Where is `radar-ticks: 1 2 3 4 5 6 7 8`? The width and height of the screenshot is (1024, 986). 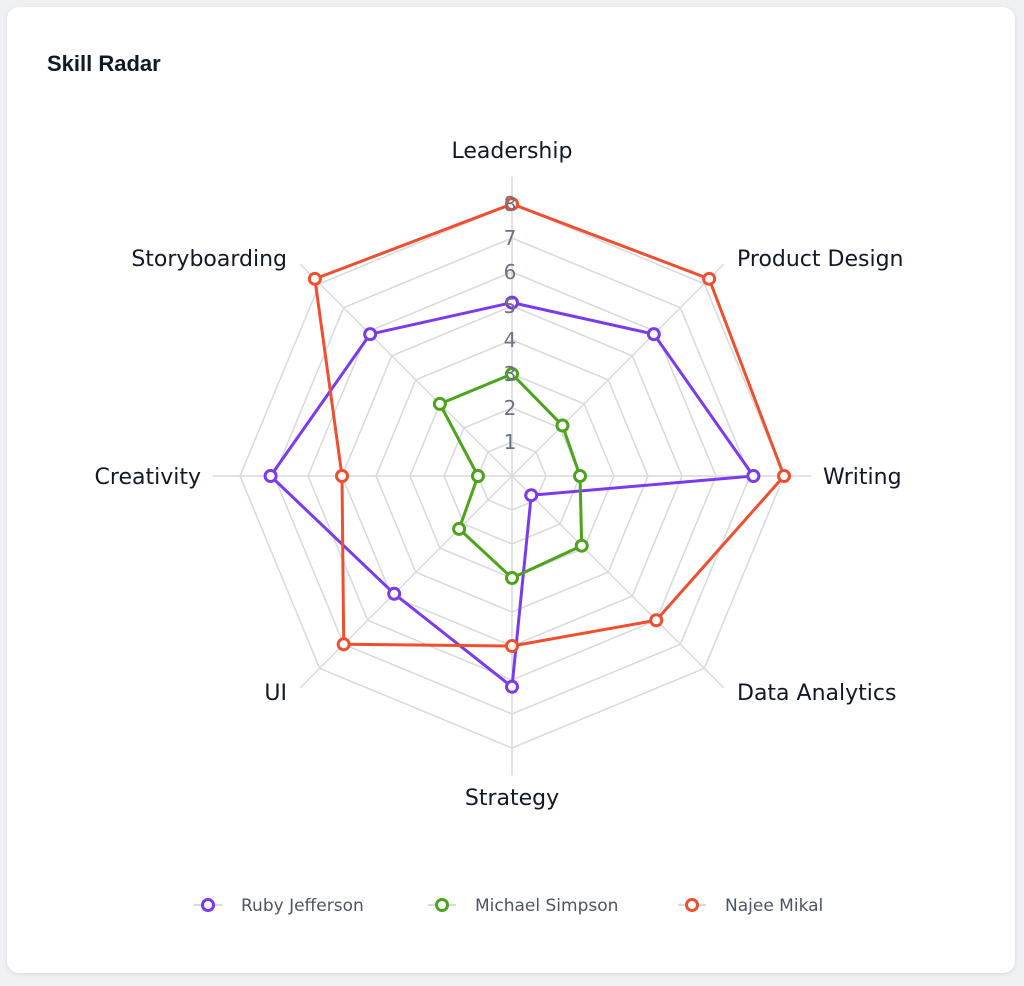
radar-ticks: 1 2 3 4 5 6 7 8 is located at coordinates (510, 323).